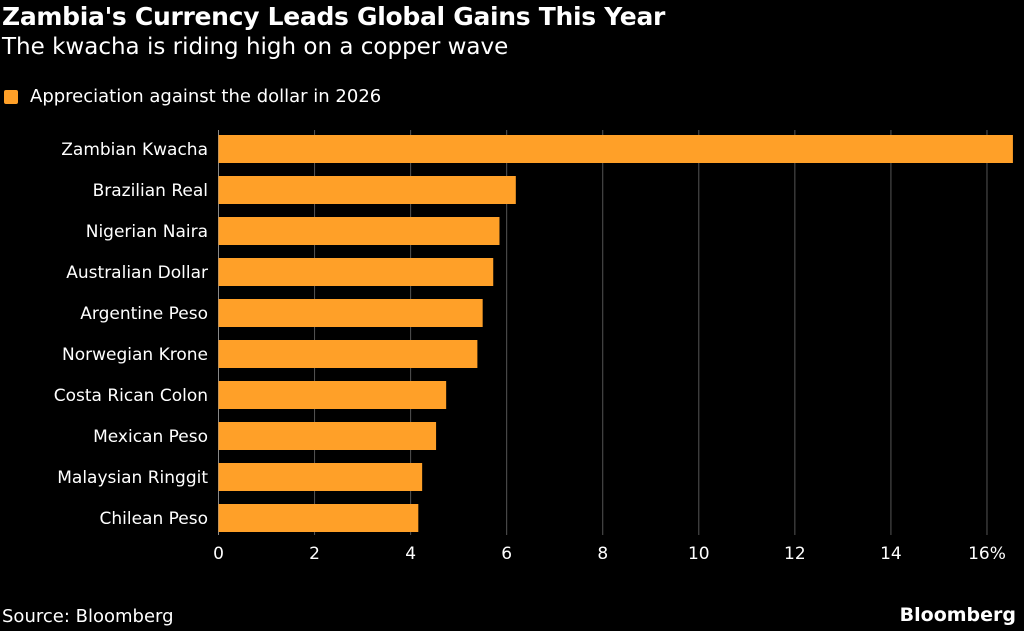 The width and height of the screenshot is (1024, 631). What do you see at coordinates (137, 273) in the screenshot?
I see `category-label: Australian Dollar` at bounding box center [137, 273].